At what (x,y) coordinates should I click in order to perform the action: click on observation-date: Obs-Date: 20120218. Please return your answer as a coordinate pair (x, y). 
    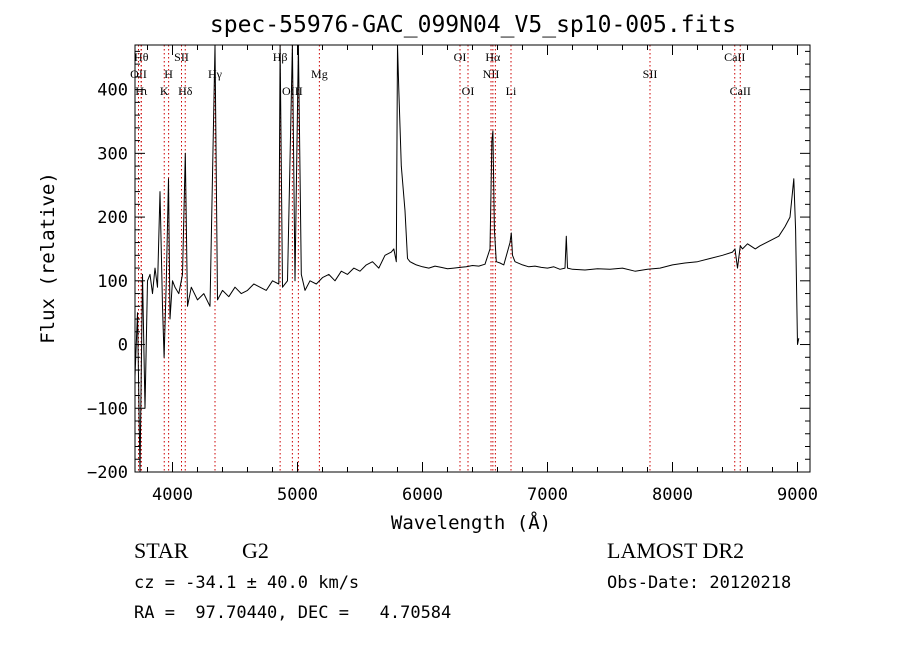
    Looking at the image, I should click on (699, 583).